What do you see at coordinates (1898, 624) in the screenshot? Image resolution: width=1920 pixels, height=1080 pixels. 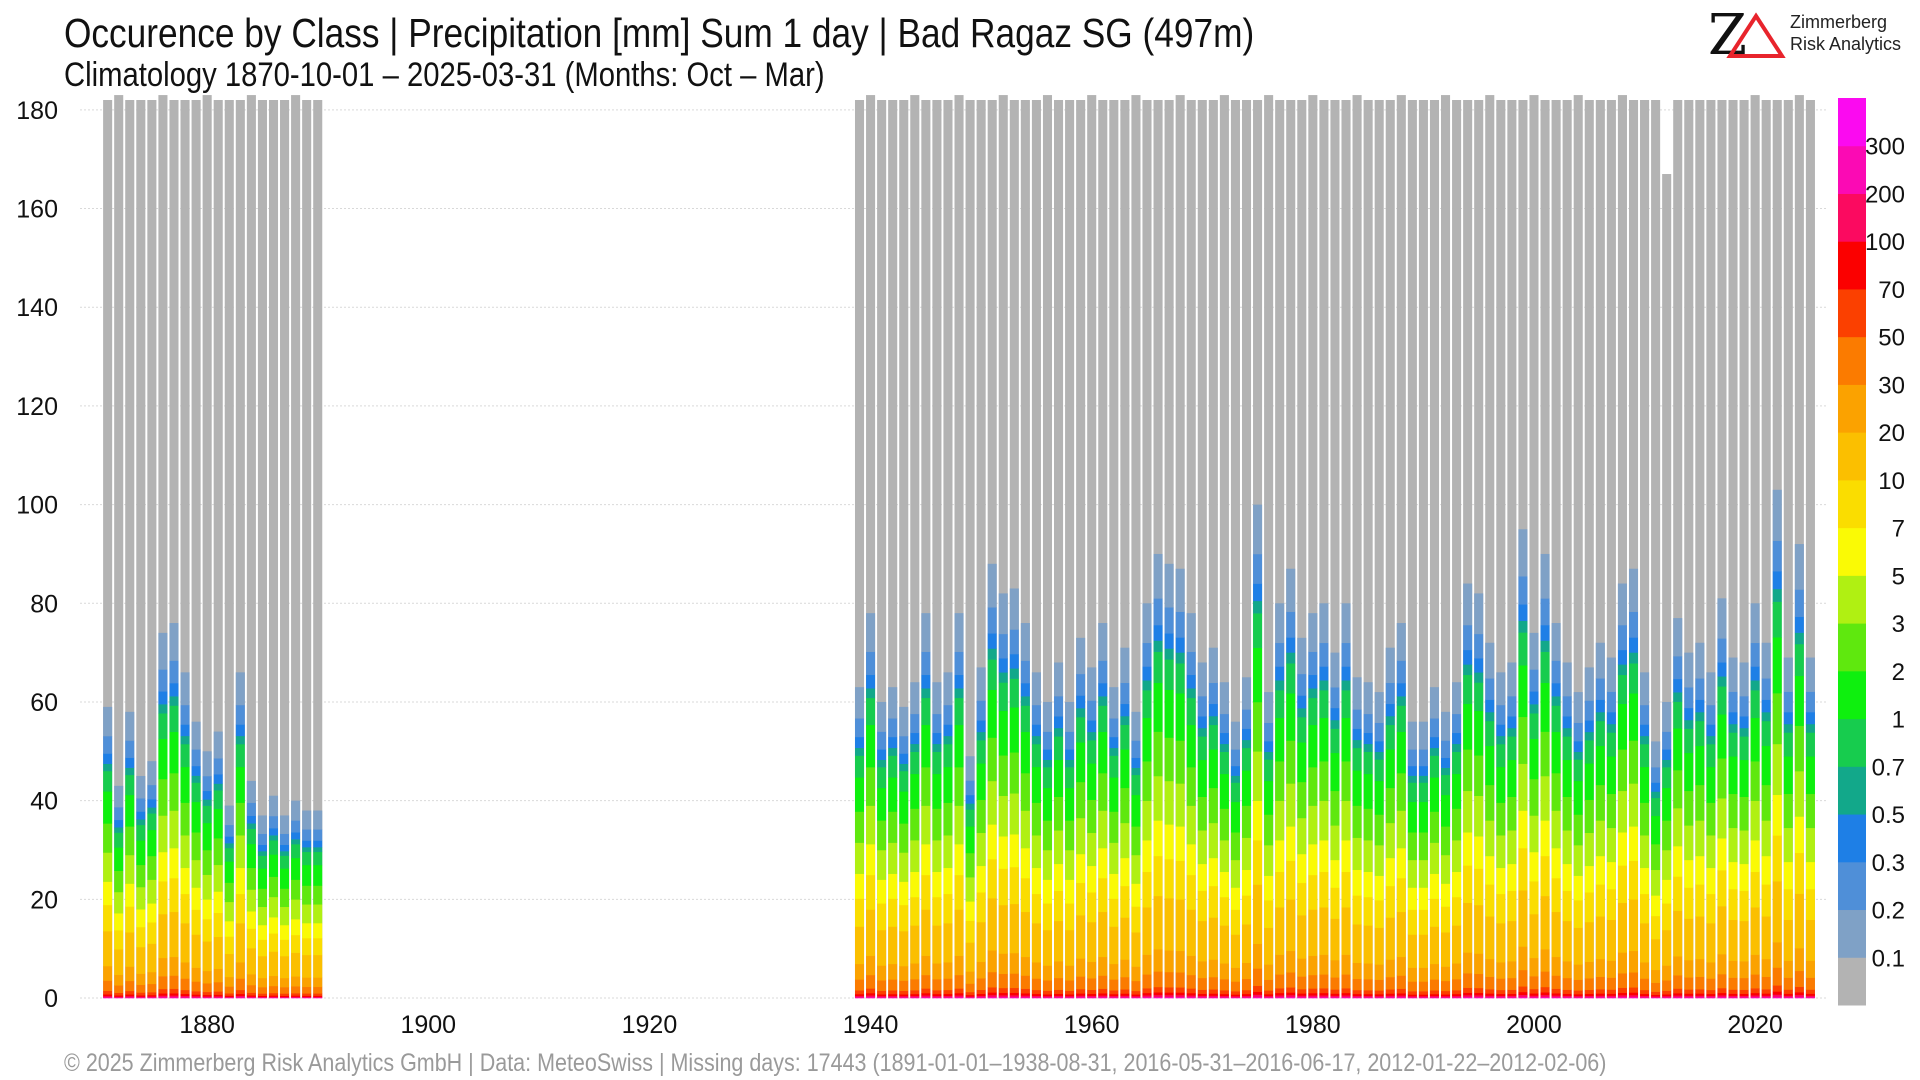 I see `legend-label: 3` at bounding box center [1898, 624].